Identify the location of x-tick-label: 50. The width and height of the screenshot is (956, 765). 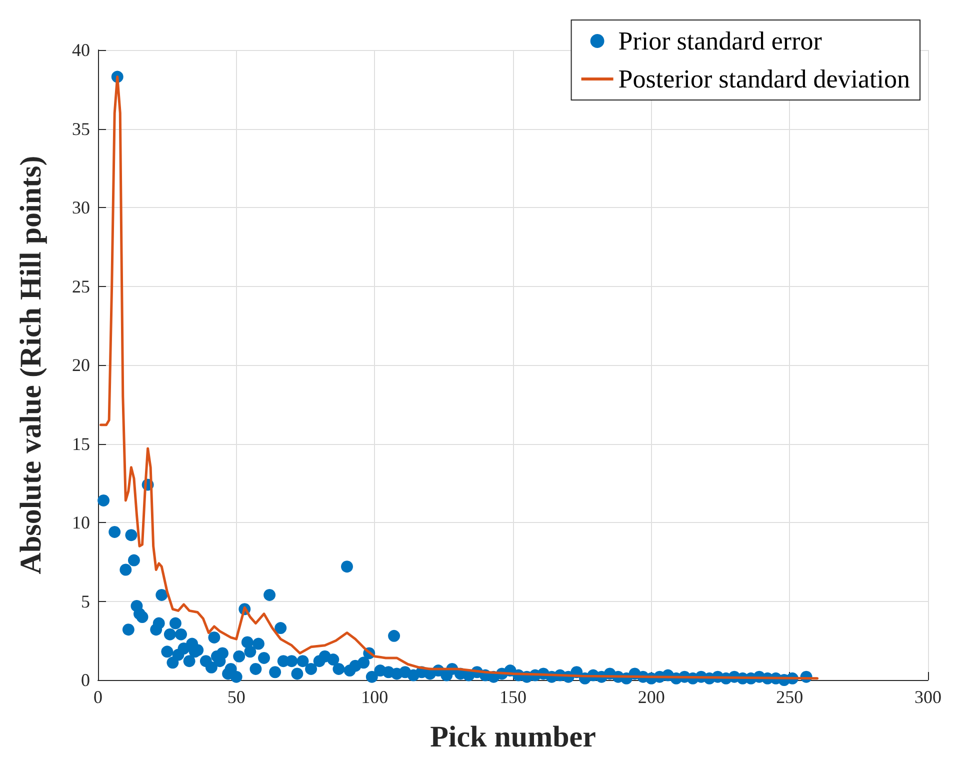
(236, 697).